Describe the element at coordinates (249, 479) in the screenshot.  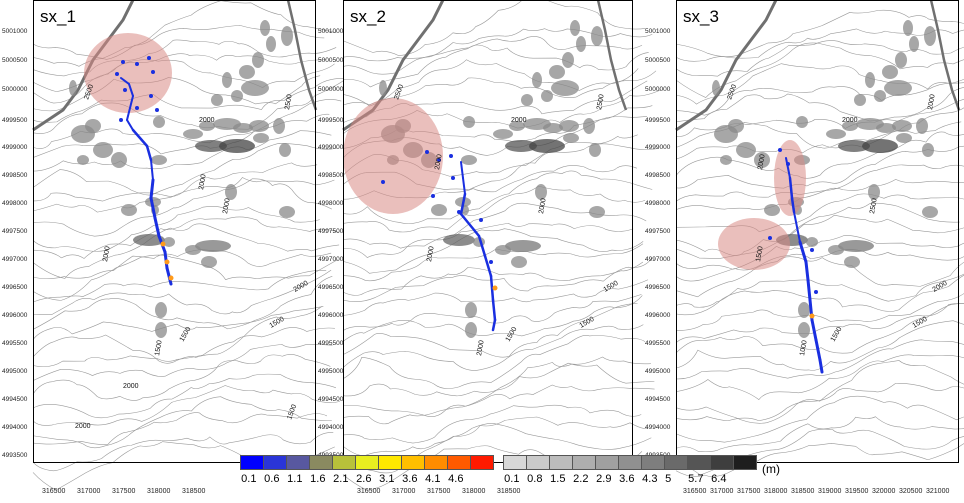
I see `legend-value: 0.1` at that location.